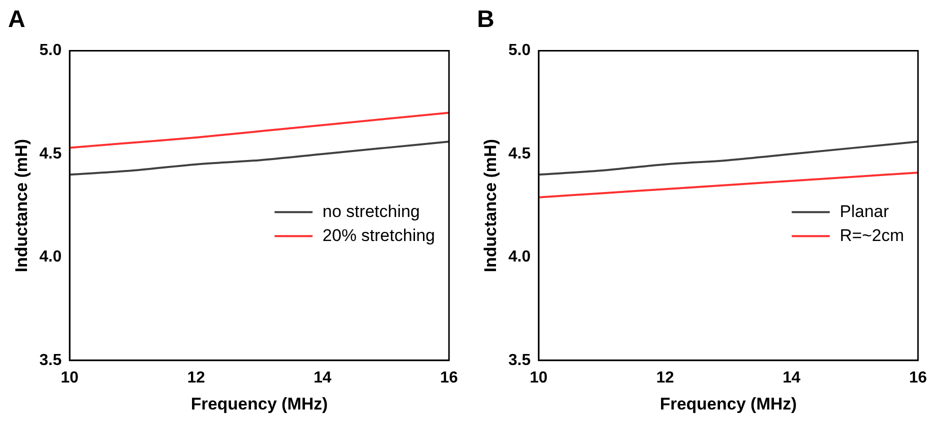  I want to click on legend-label: R=~2cm, so click(872, 235).